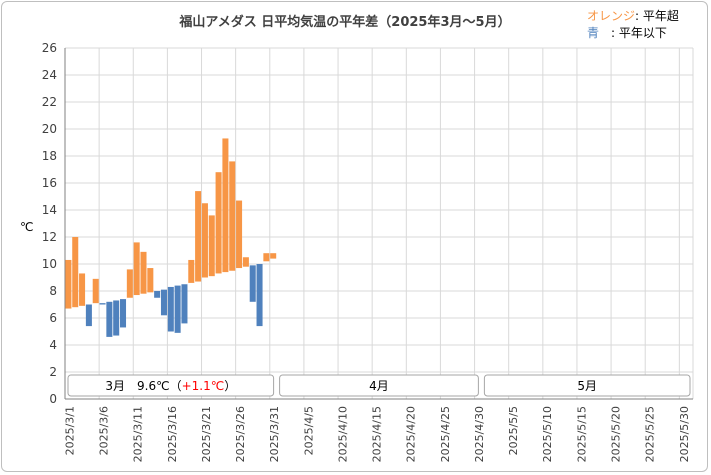 The image size is (711, 475). I want to click on month-box: 4月, so click(379, 385).